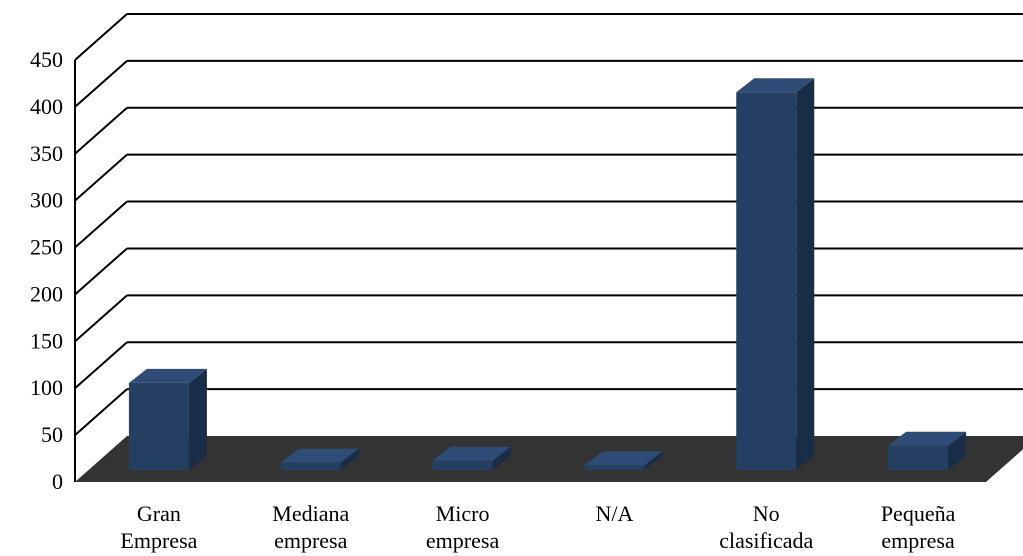  I want to click on y-tick-label: 300, so click(46, 200).